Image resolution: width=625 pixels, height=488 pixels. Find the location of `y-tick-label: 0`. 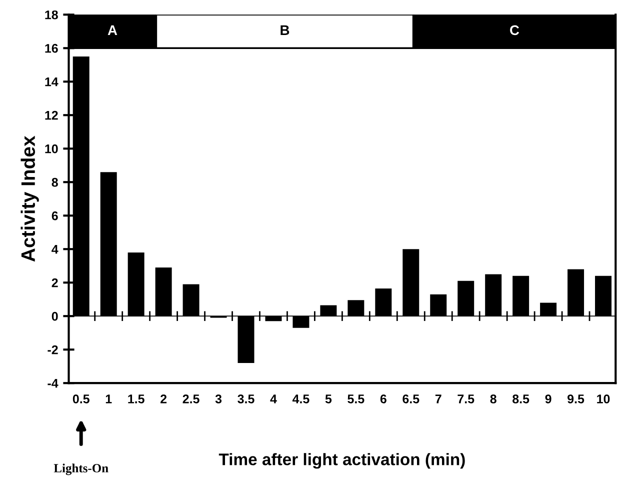

y-tick-label: 0 is located at coordinates (55, 316).